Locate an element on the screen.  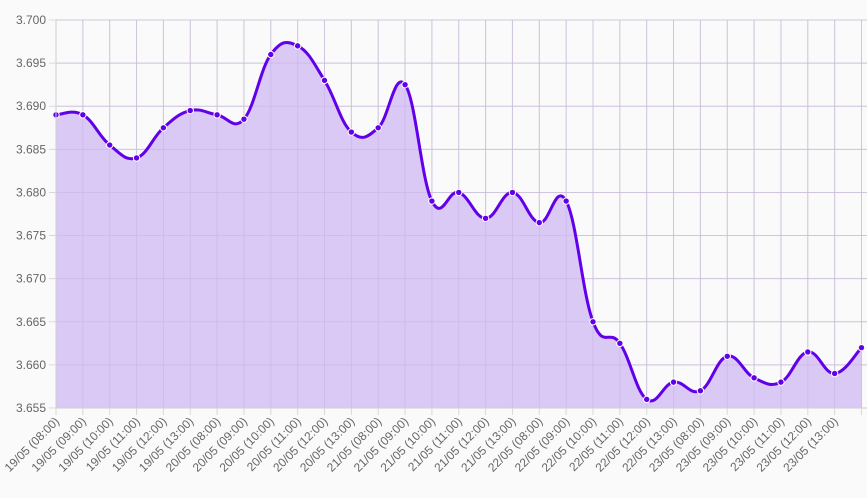
y-tick-label: 3.655 is located at coordinates (31, 408).